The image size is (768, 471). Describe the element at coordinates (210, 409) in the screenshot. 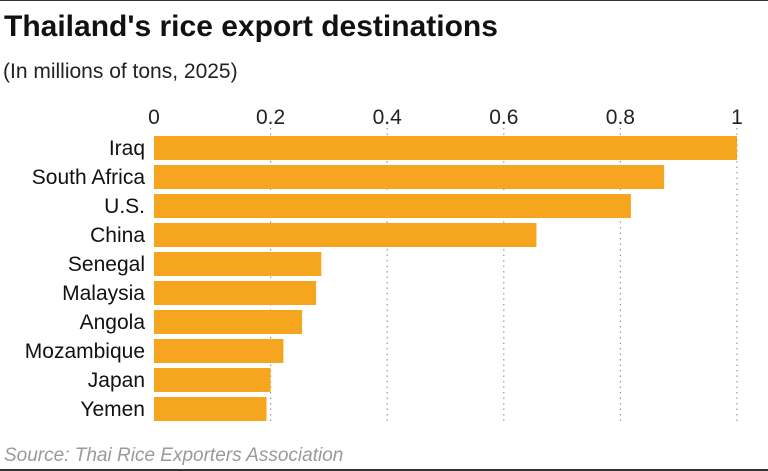

I see `bar-yemen` at that location.